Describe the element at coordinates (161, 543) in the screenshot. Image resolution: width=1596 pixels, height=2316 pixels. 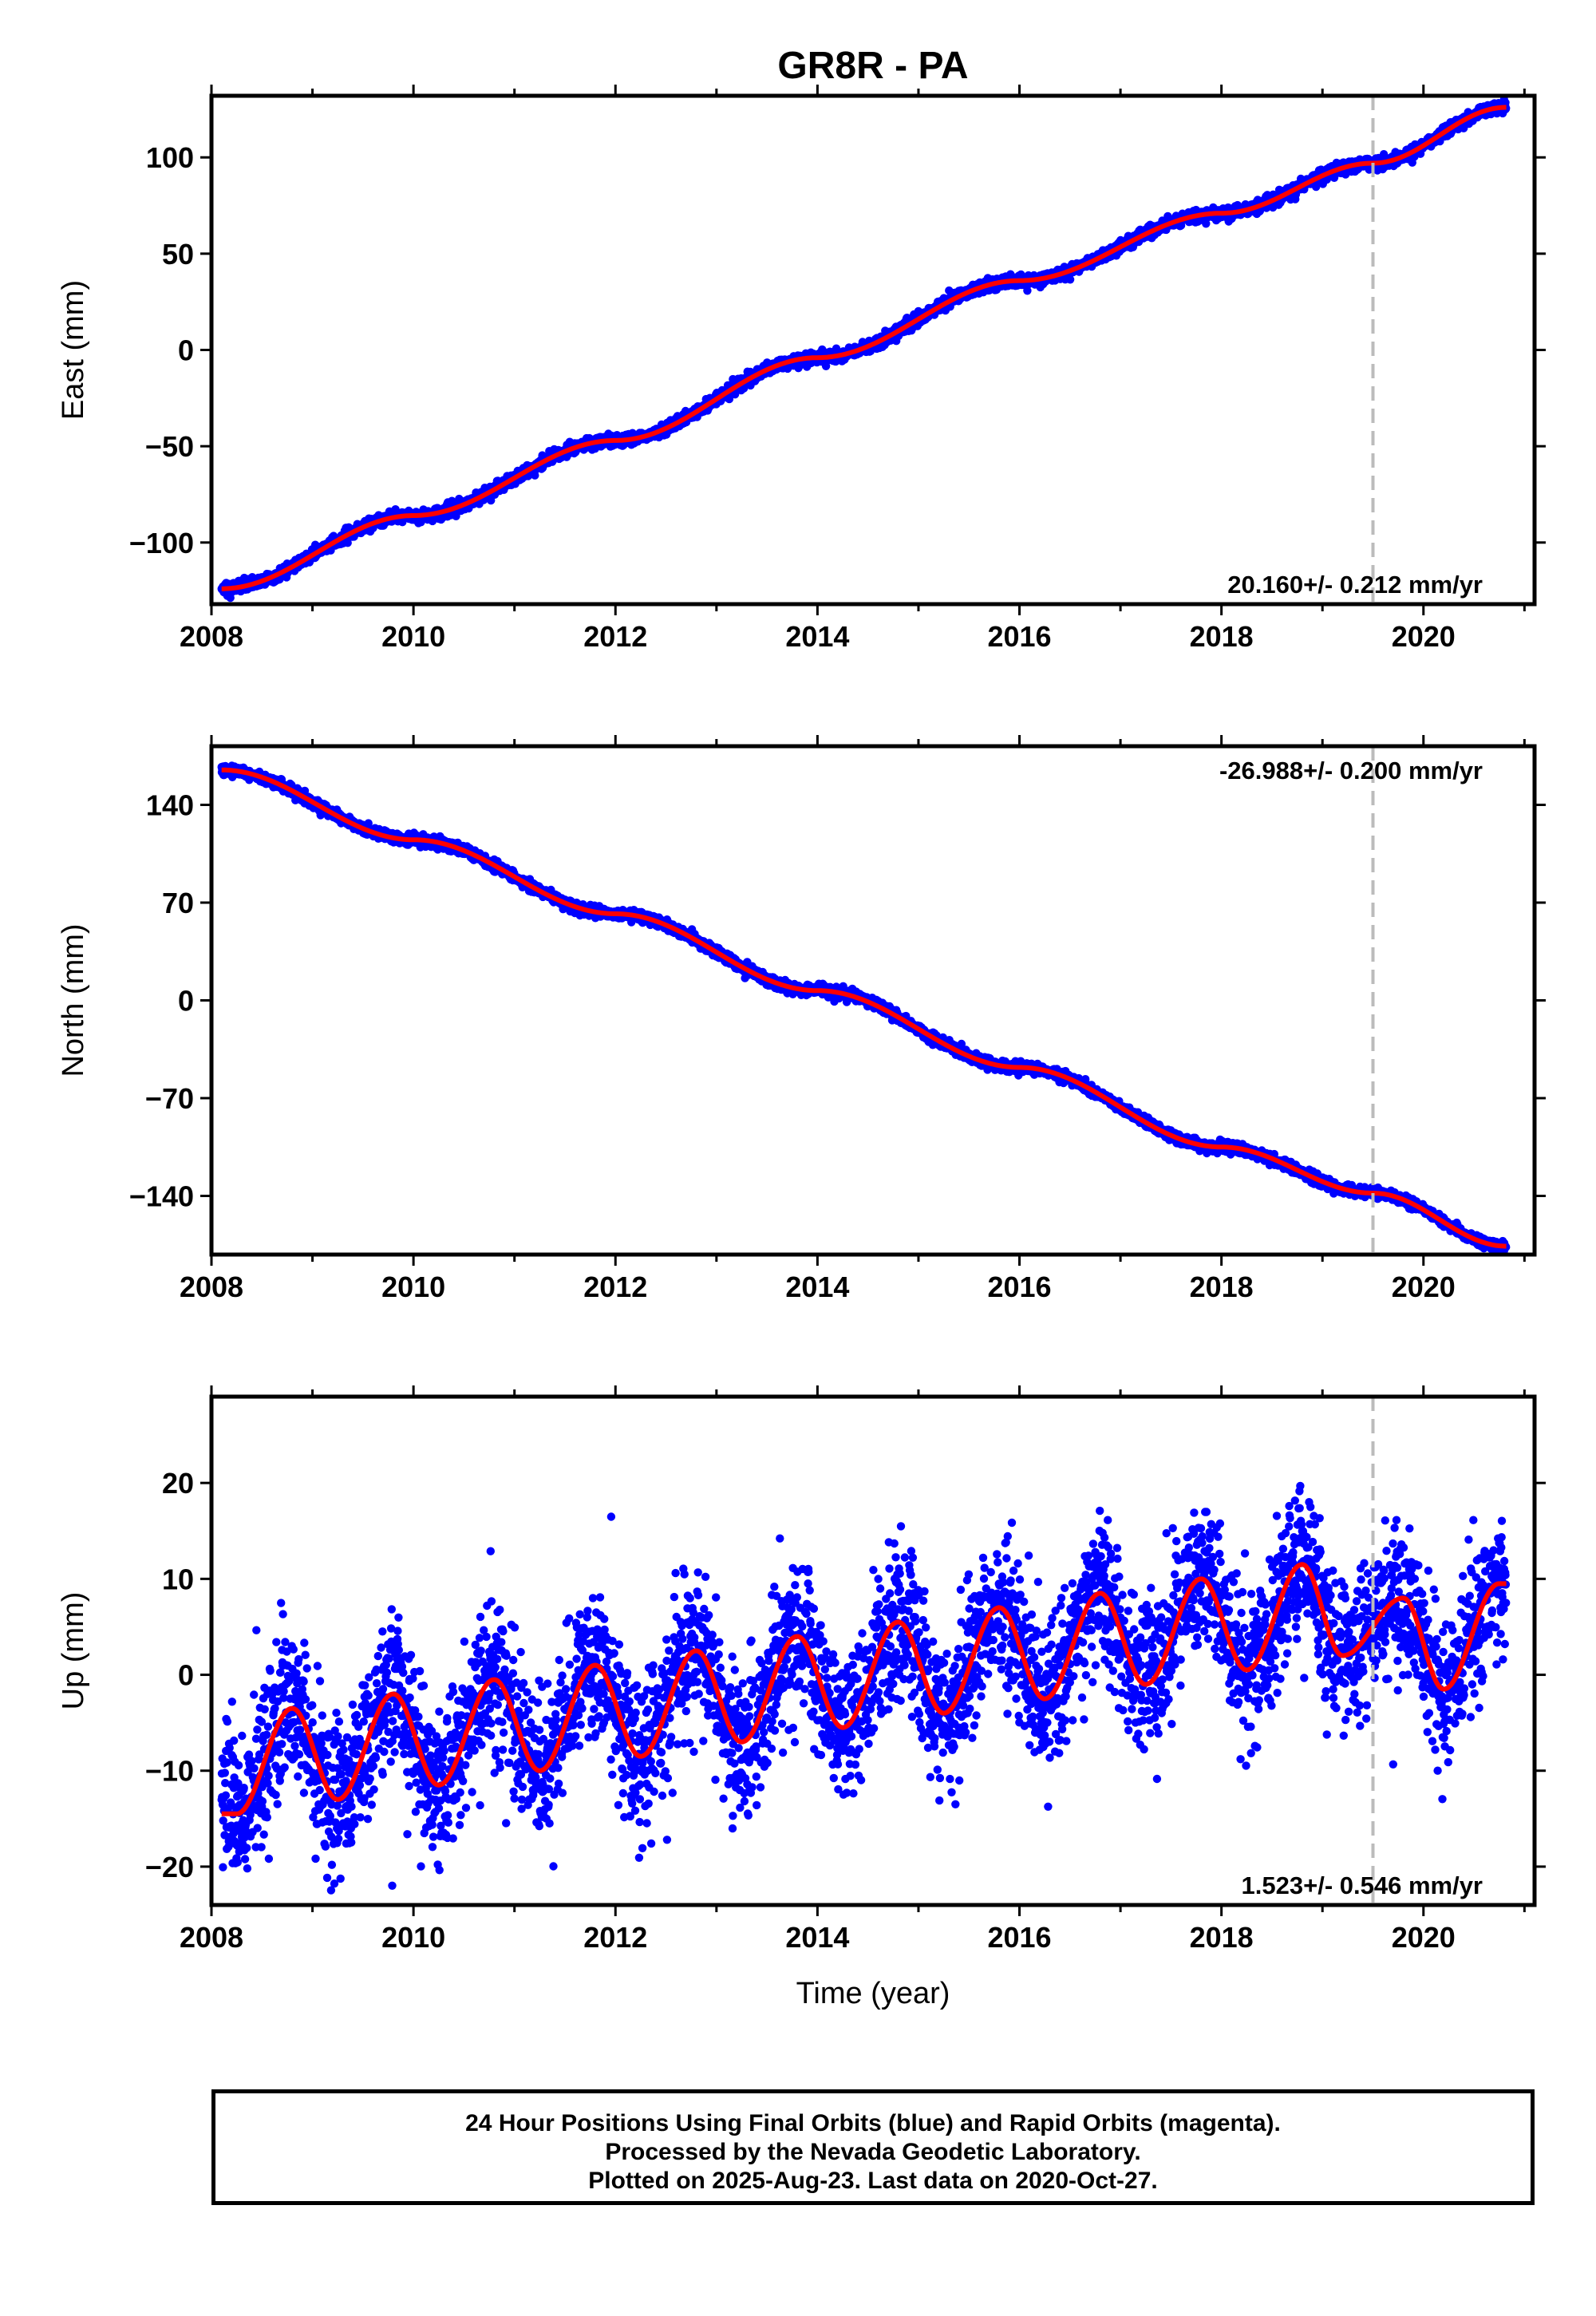
I see `y-tick-label: −100` at that location.